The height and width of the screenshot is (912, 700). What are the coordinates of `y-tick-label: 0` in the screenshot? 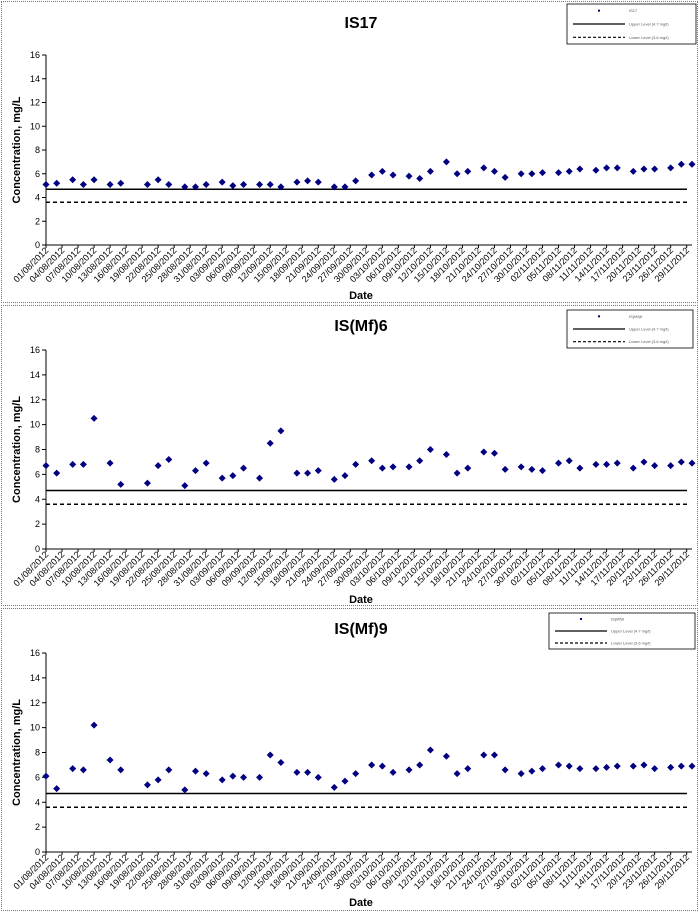 It's located at (37, 549).